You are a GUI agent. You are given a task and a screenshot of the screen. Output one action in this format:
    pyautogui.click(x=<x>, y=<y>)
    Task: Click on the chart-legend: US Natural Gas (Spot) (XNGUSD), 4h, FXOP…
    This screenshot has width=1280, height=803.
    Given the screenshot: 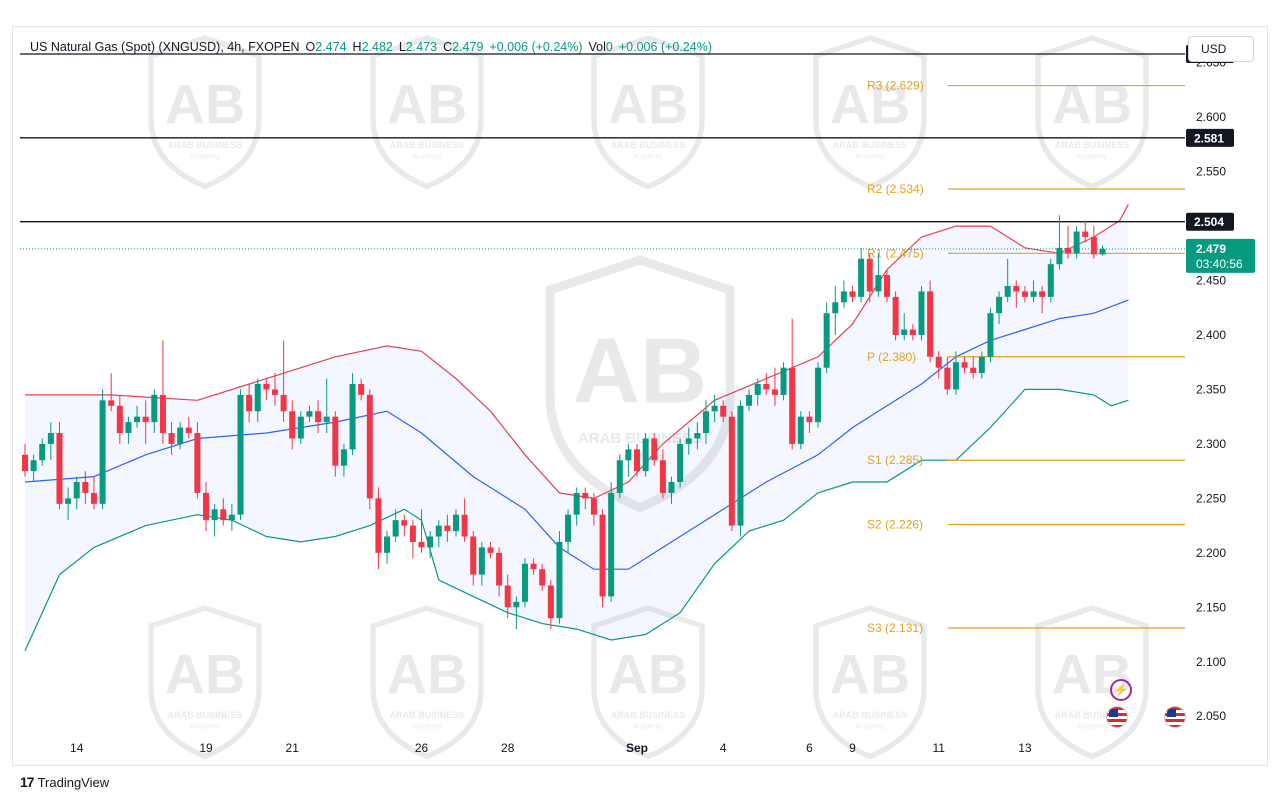 What is the action you would take?
    pyautogui.click(x=374, y=47)
    